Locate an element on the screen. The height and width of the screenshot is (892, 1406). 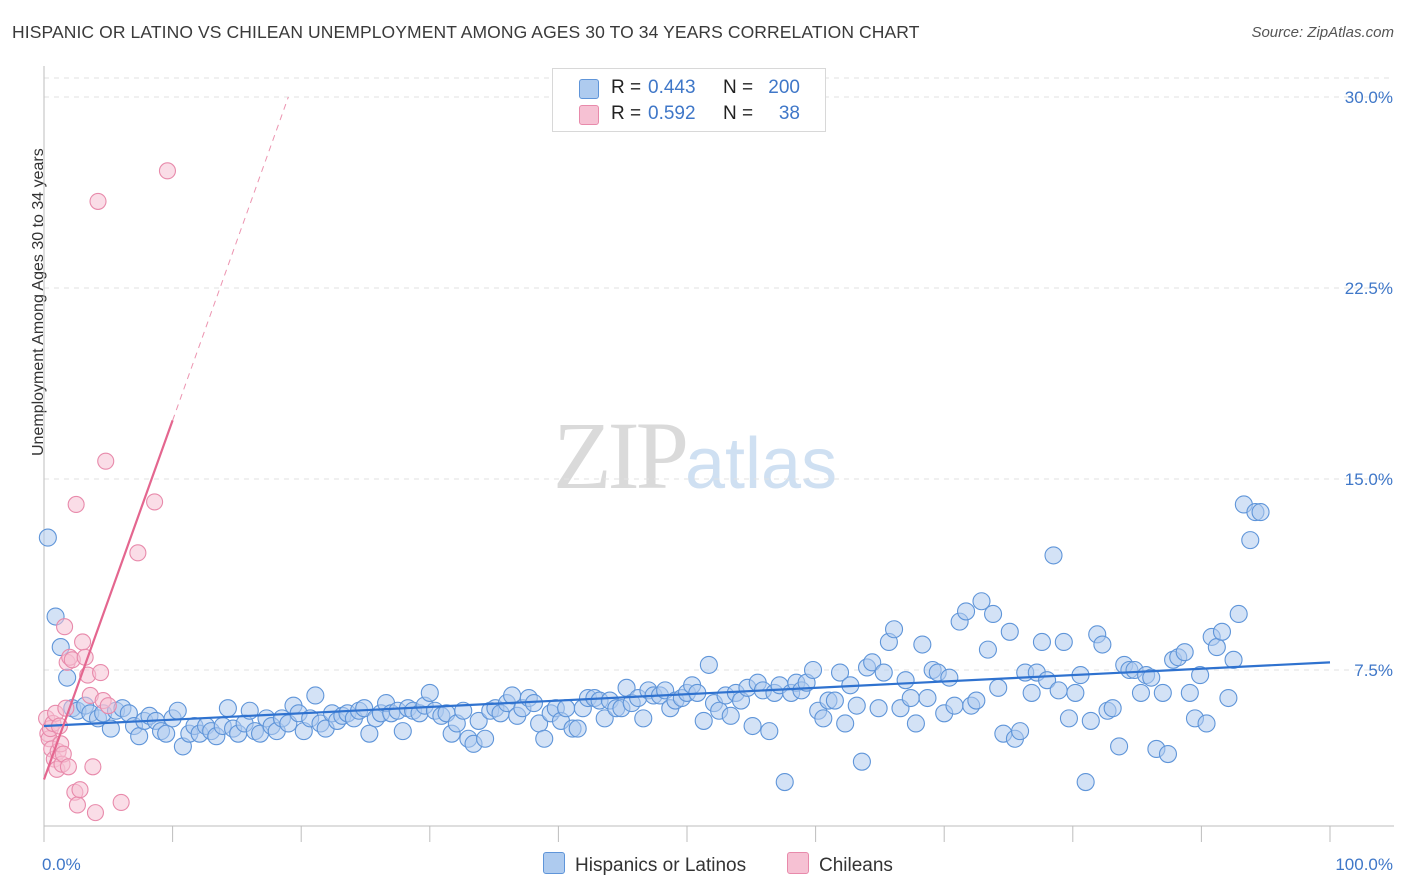
series-swatch-hispanics is located at coordinates (554, 863).